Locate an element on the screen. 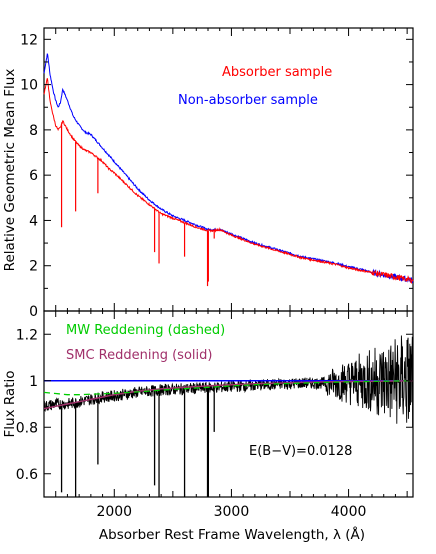 The width and height of the screenshot is (436, 554). top-ytick-label: 12 is located at coordinates (29, 40).